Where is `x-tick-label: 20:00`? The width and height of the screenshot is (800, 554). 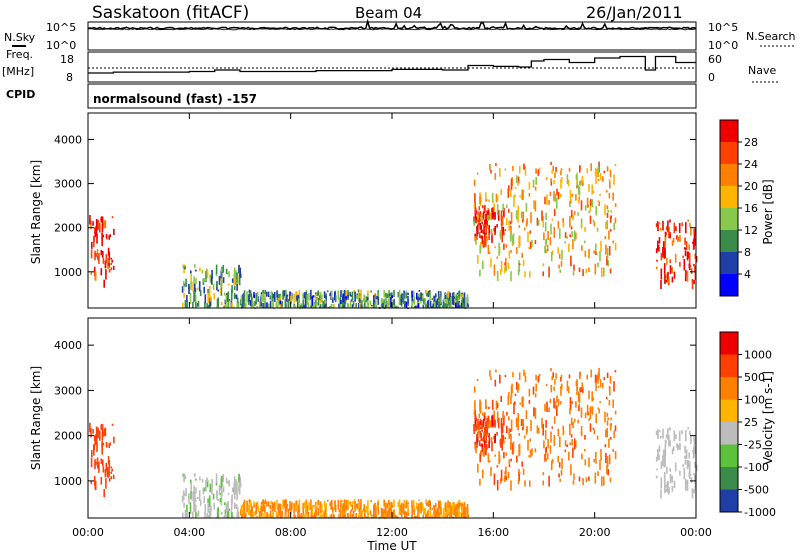
x-tick-label: 20:00 is located at coordinates (595, 532).